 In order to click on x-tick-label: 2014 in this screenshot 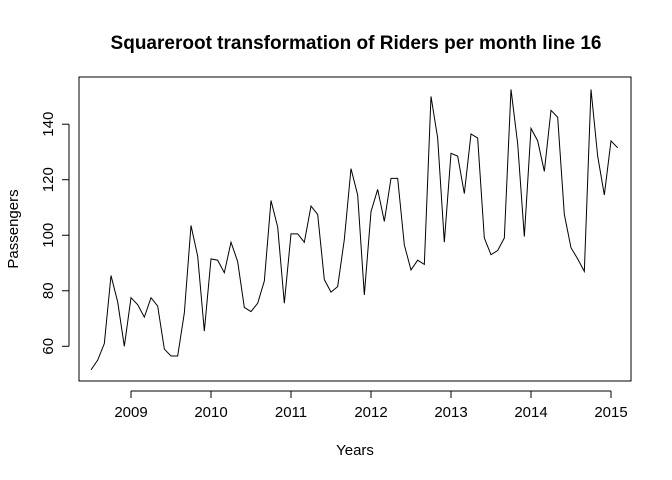, I will do `click(530, 412)`.